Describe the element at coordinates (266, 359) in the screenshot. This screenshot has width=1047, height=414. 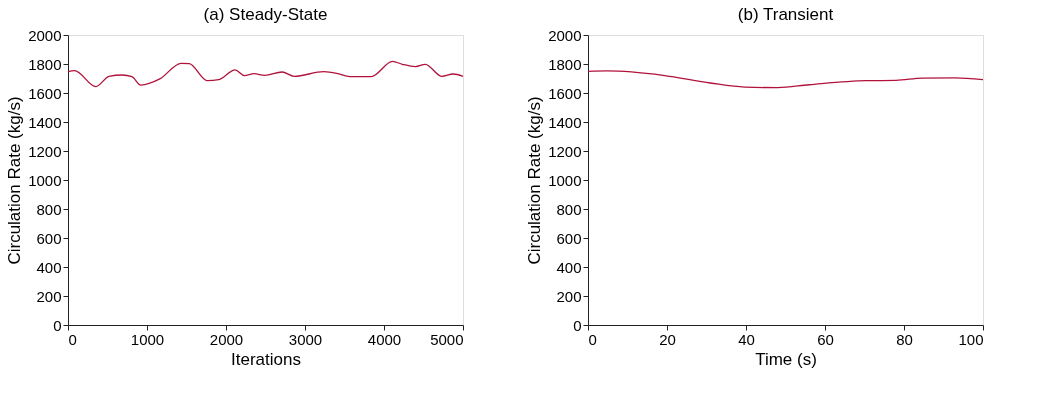
I see `x-axis-title: Iterations` at that location.